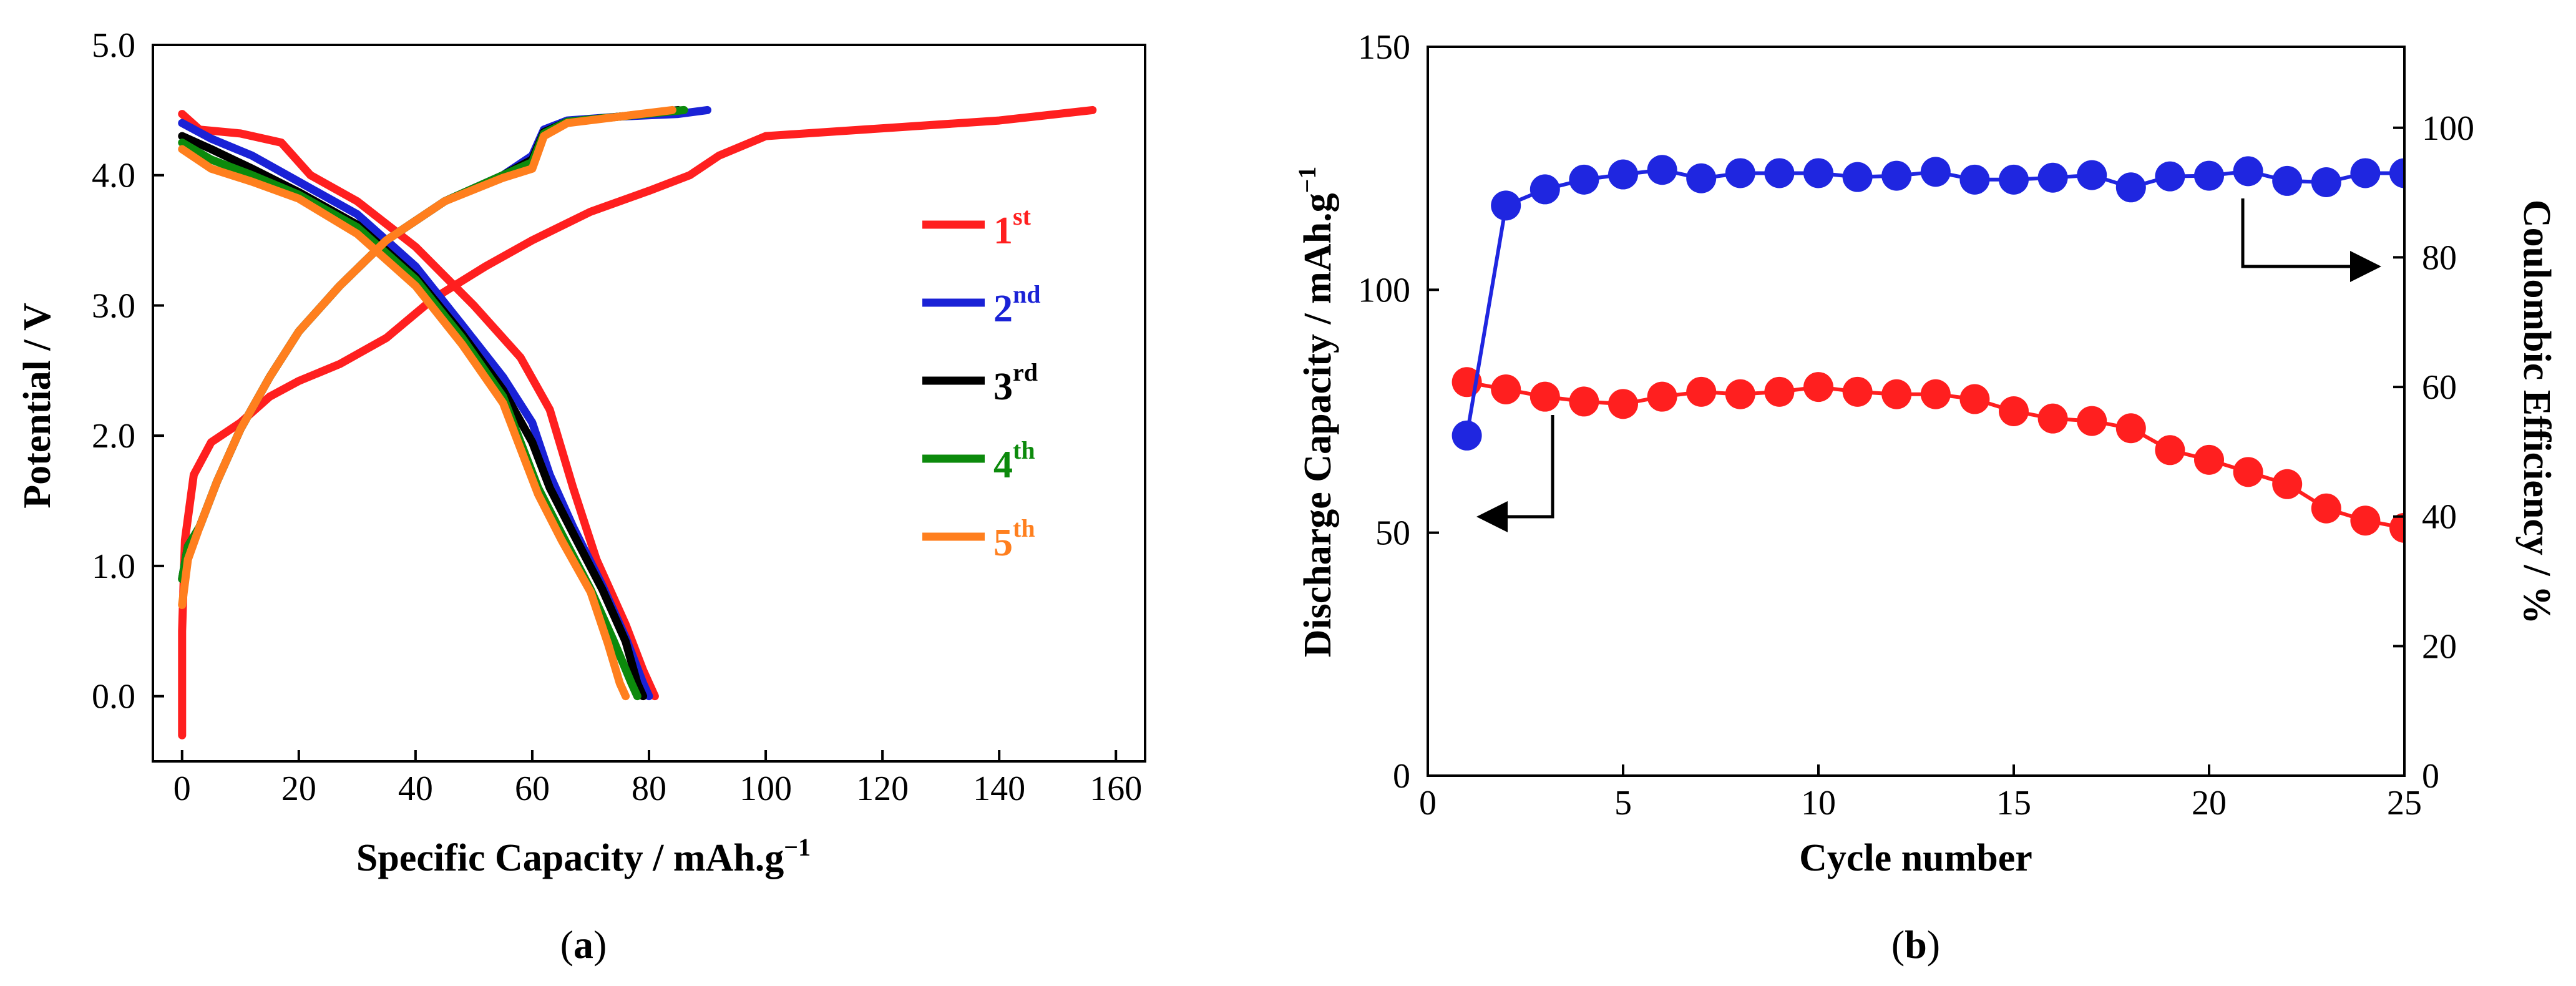 The image size is (2576, 986). Describe the element at coordinates (2536, 412) in the screenshot. I see `panel-b-right-axis-label: Coulombic Efficiency / %` at that location.